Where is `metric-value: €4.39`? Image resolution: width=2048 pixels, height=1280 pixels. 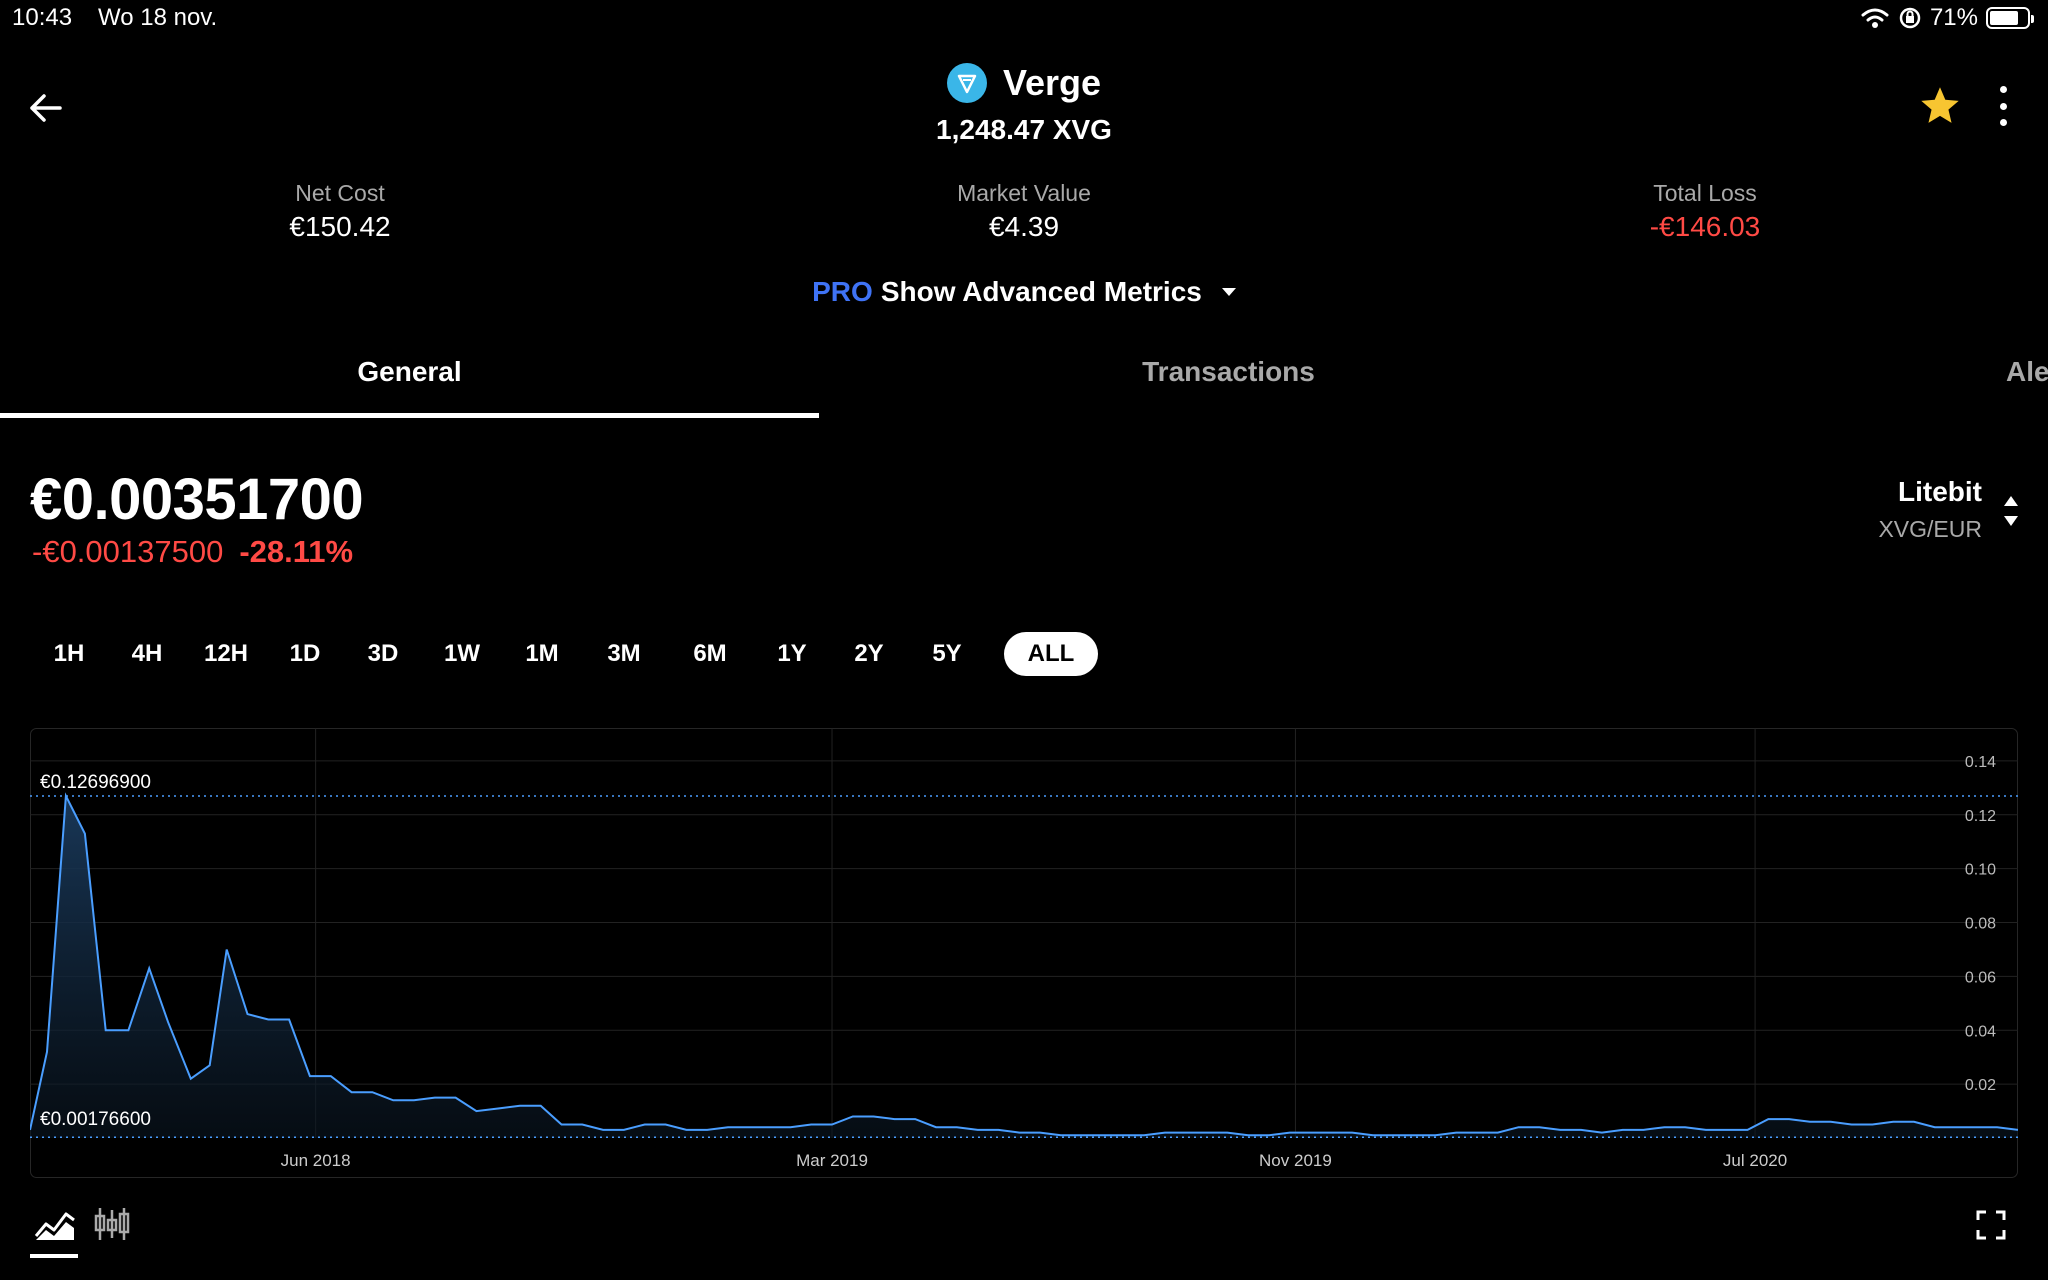
metric-value: €4.39 is located at coordinates (1024, 226).